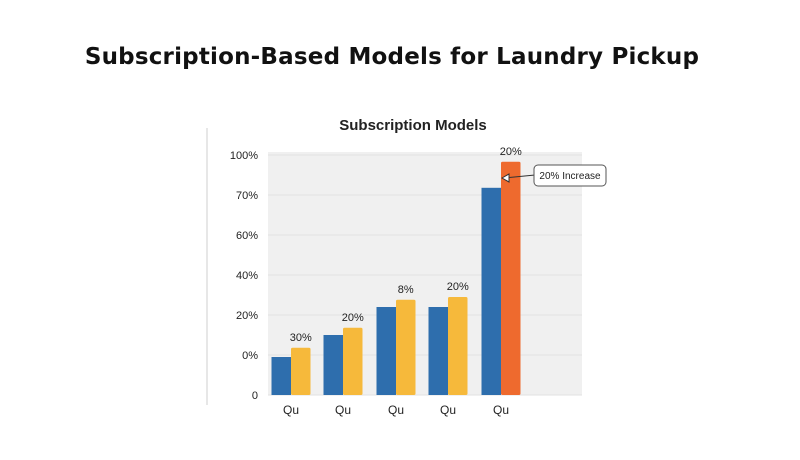 The height and width of the screenshot is (460, 800). Describe the element at coordinates (505, 178) in the screenshot. I see `annotation-arrow-icon` at that location.